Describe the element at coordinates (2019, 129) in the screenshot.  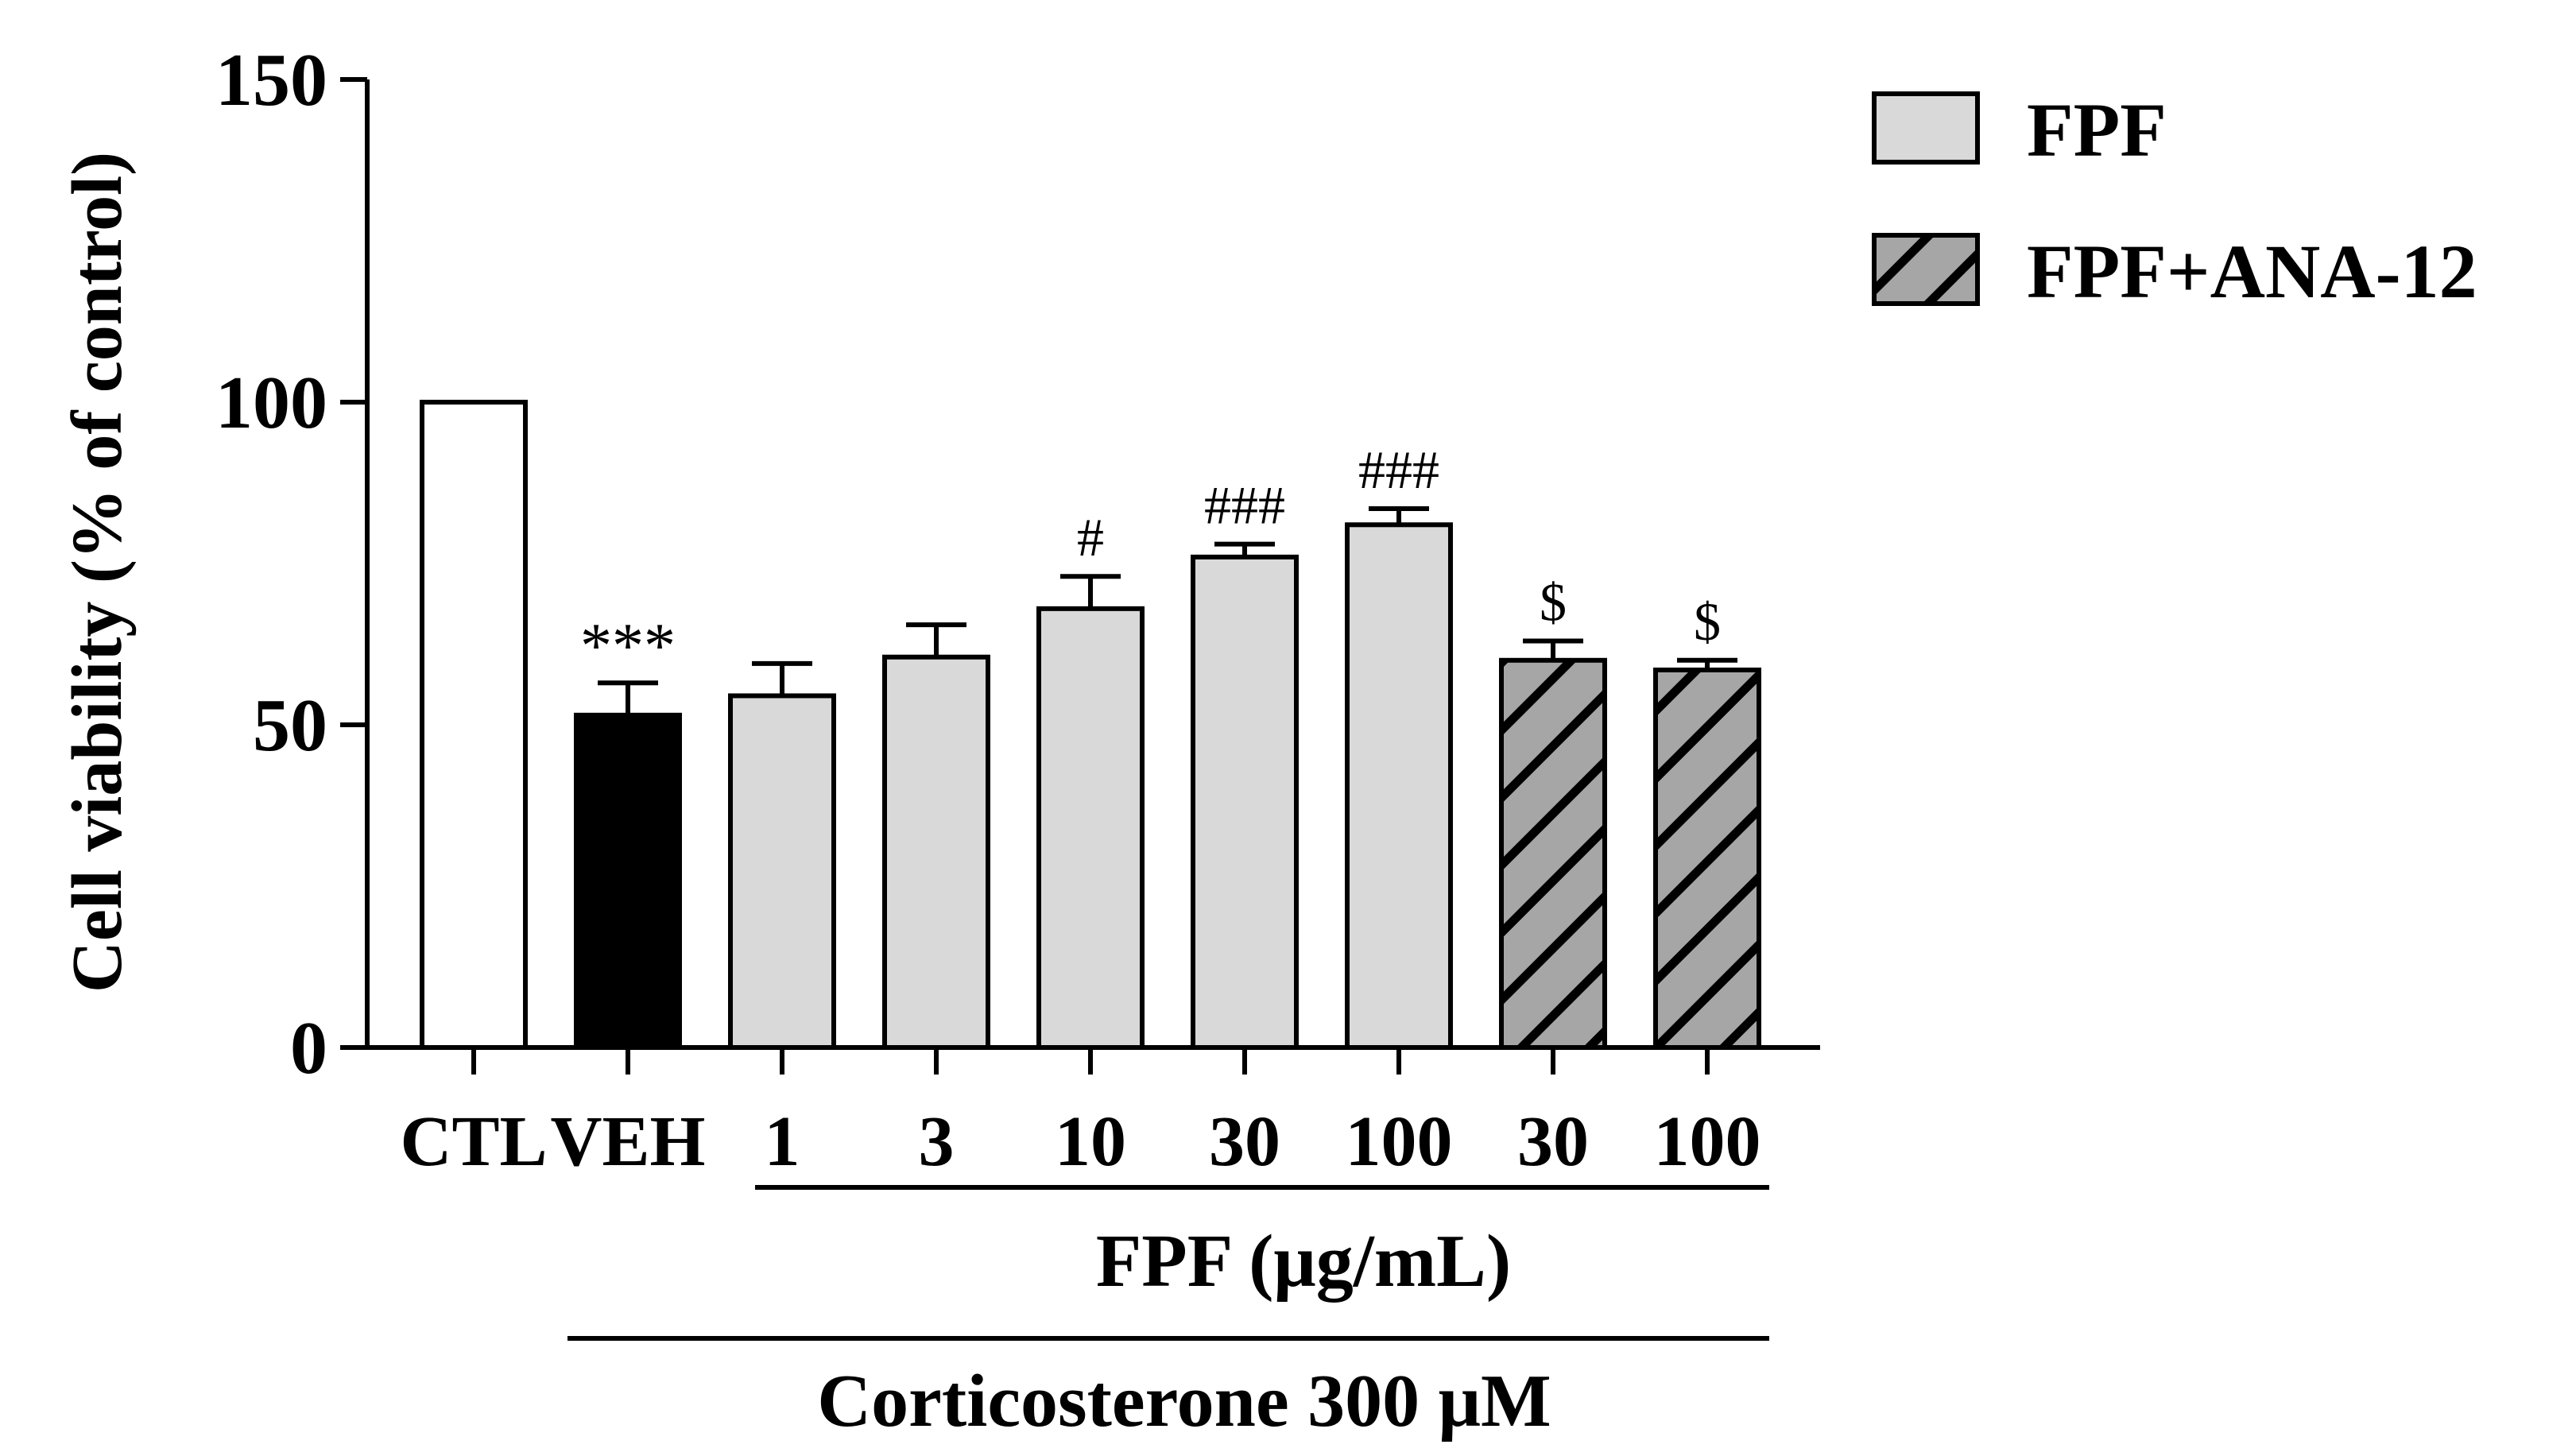
I see `legend-entry-fpf: FPF` at that location.